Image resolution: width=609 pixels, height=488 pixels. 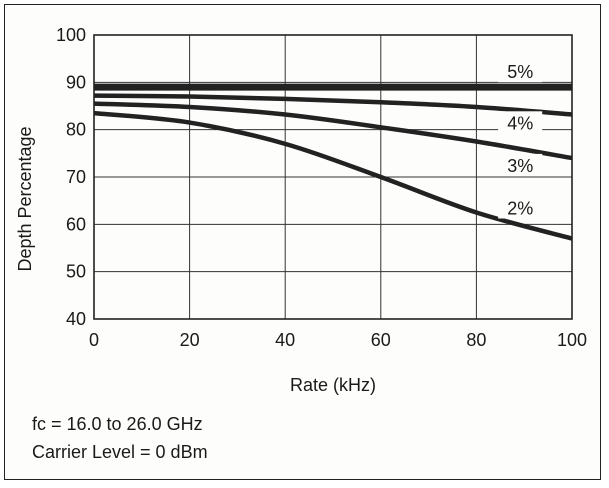 I want to click on y-tick-label: 40, so click(x=76, y=319).